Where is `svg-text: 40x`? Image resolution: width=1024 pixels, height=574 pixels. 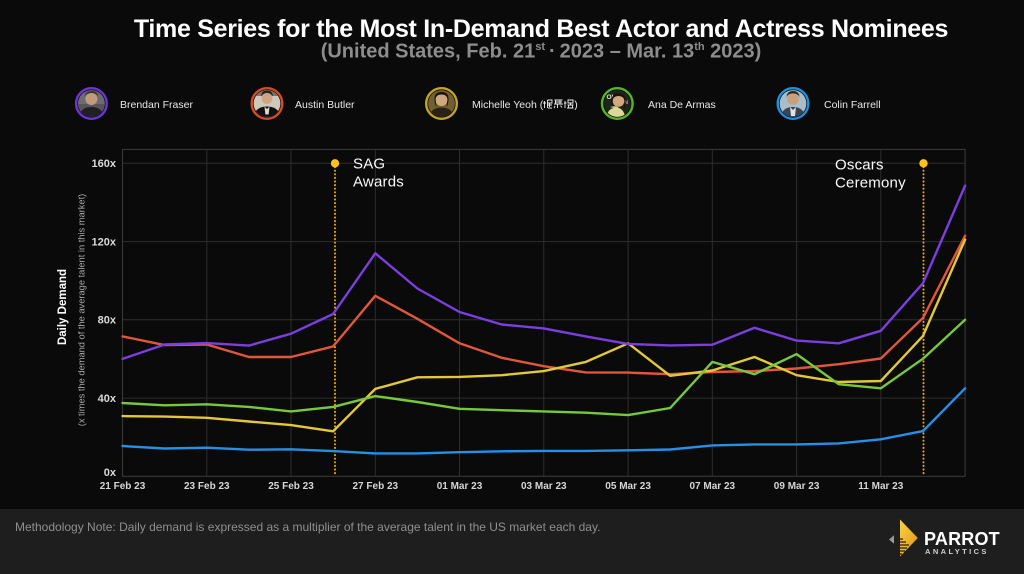 svg-text: 40x is located at coordinates (107, 399).